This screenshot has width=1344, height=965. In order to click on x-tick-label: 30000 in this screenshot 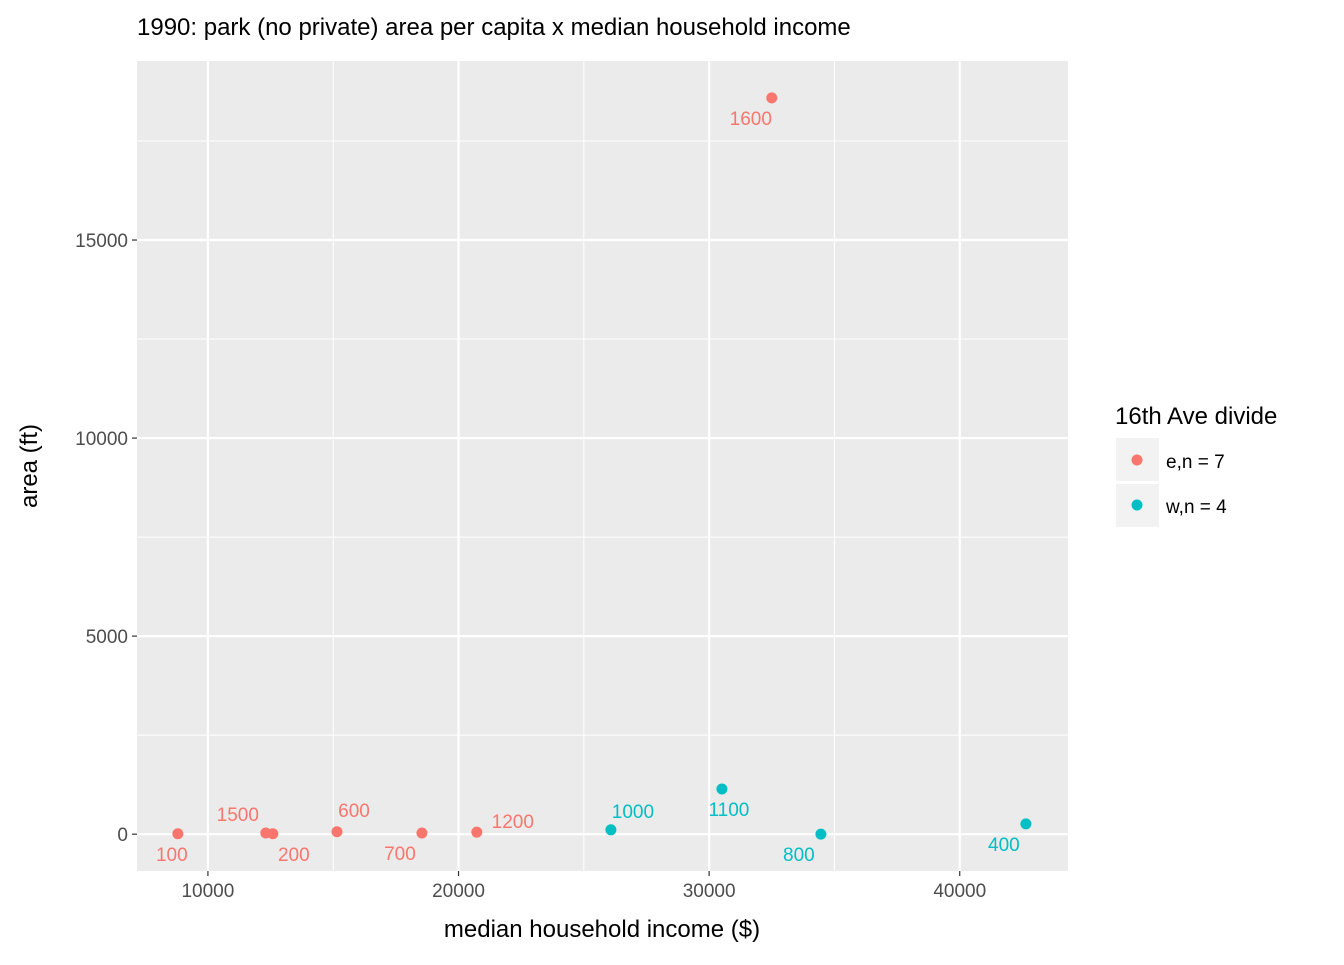, I will do `click(709, 891)`.